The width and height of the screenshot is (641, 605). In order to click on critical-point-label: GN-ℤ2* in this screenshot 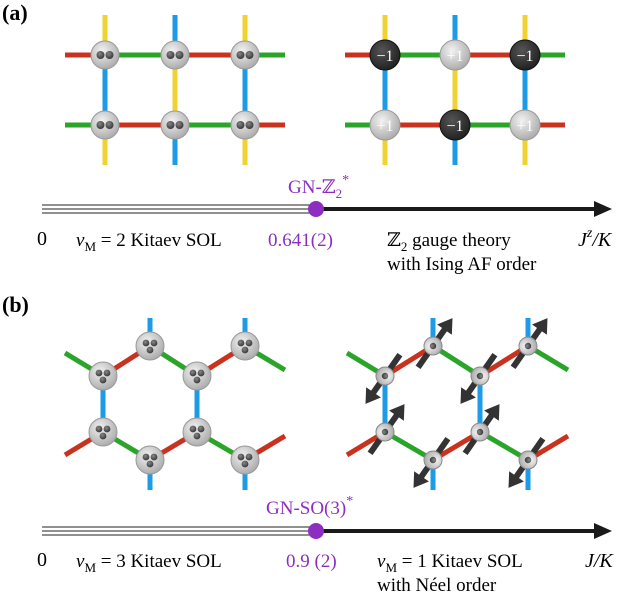, I will do `click(318, 187)`.